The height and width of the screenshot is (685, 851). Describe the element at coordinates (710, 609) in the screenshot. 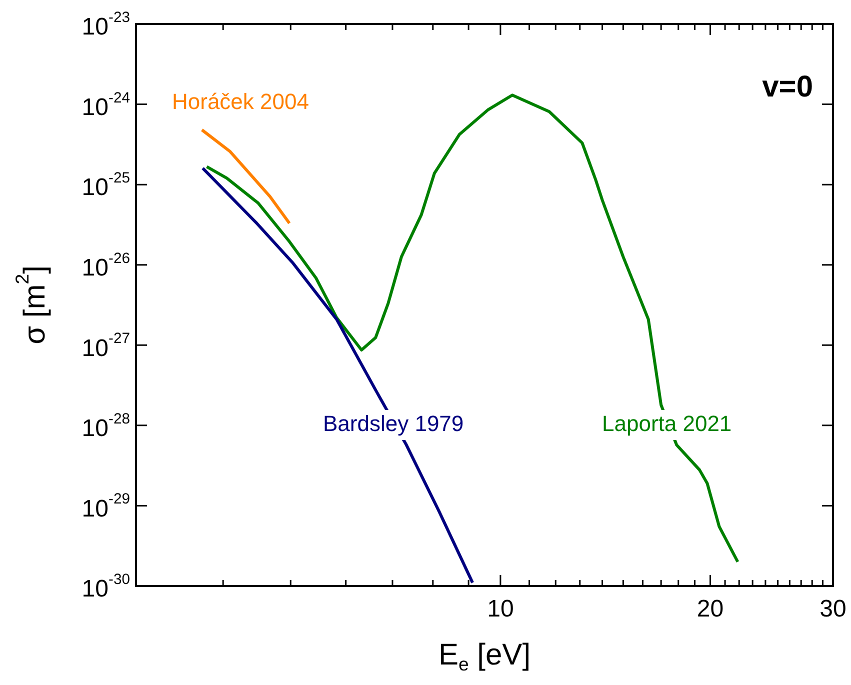

I see `x-tick-label: 20` at that location.